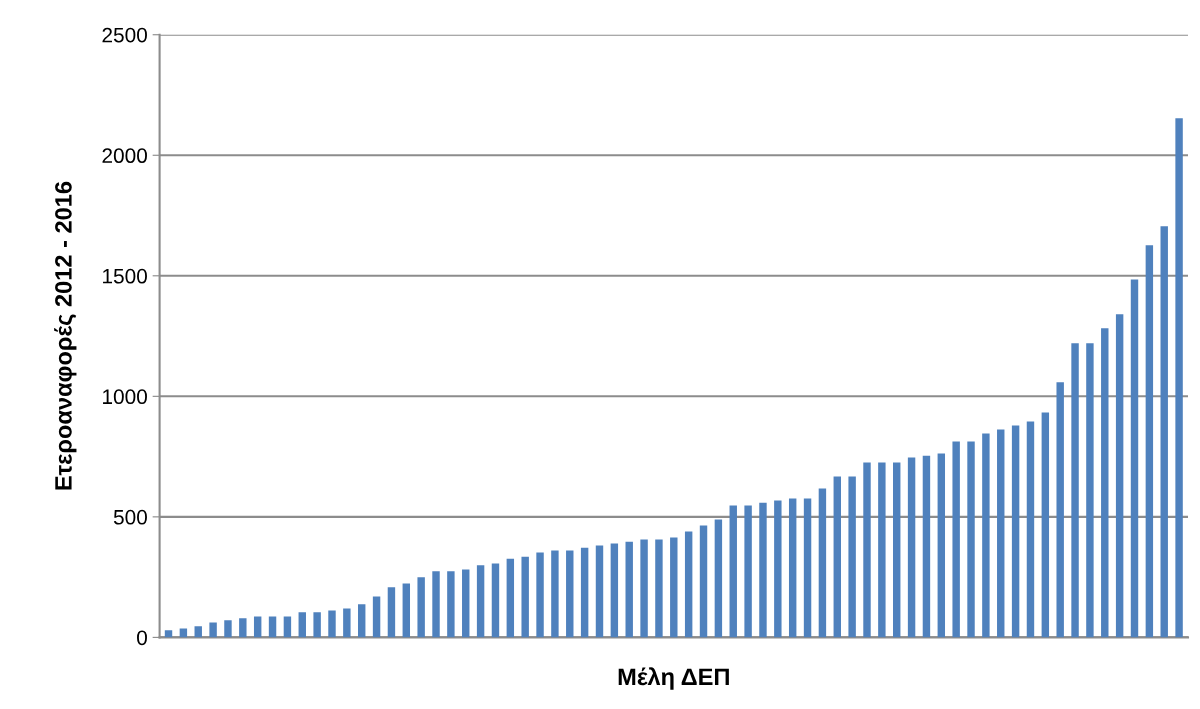  Describe the element at coordinates (673, 678) in the screenshot. I see `x-axis-title: Μέλη ΔΕΠ` at that location.